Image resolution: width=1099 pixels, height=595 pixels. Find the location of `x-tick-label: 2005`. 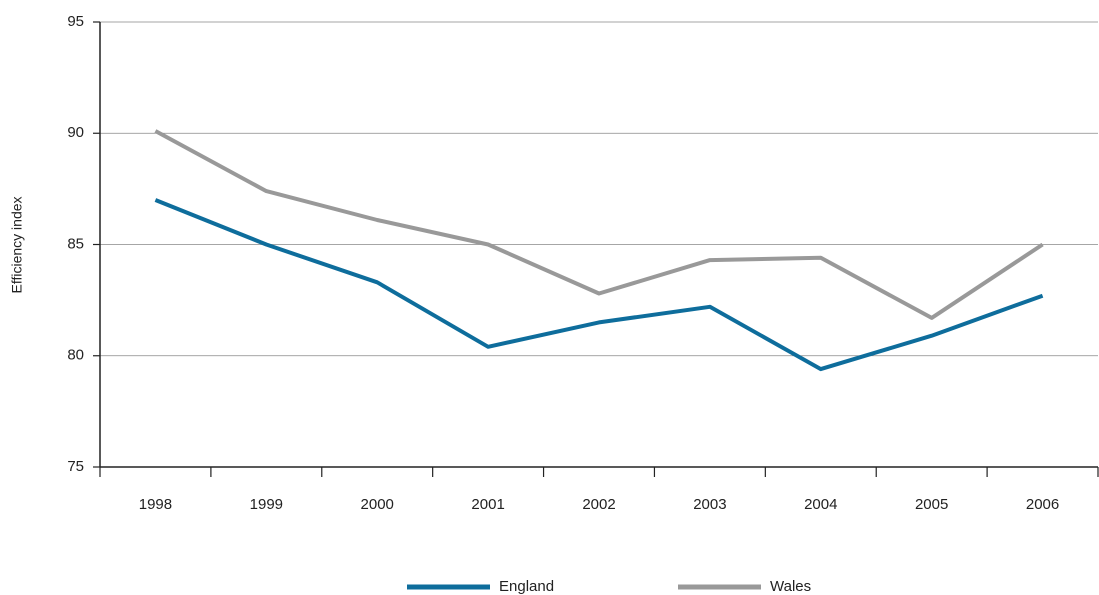

x-tick-label: 2005 is located at coordinates (931, 504).